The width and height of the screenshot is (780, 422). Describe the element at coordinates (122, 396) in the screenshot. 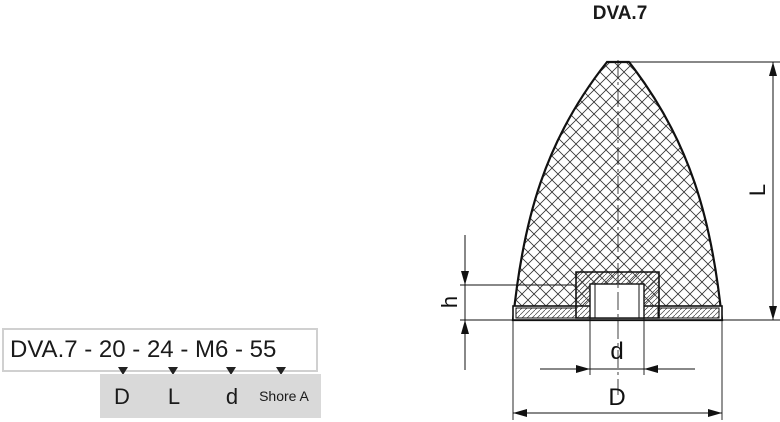

I see `legend-D: D` at that location.